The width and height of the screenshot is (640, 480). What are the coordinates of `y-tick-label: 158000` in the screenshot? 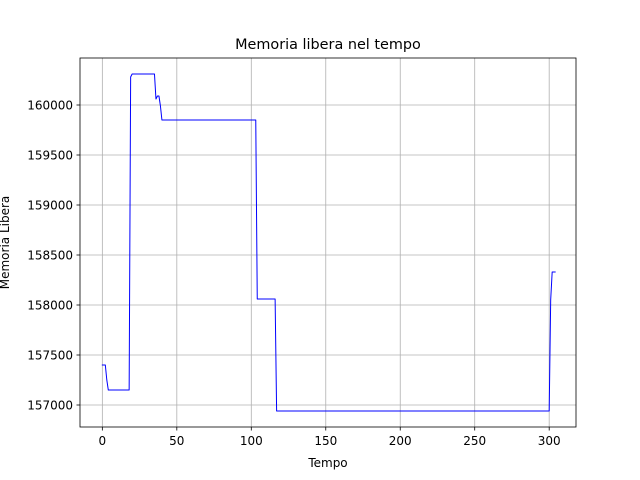 It's located at (50, 305).